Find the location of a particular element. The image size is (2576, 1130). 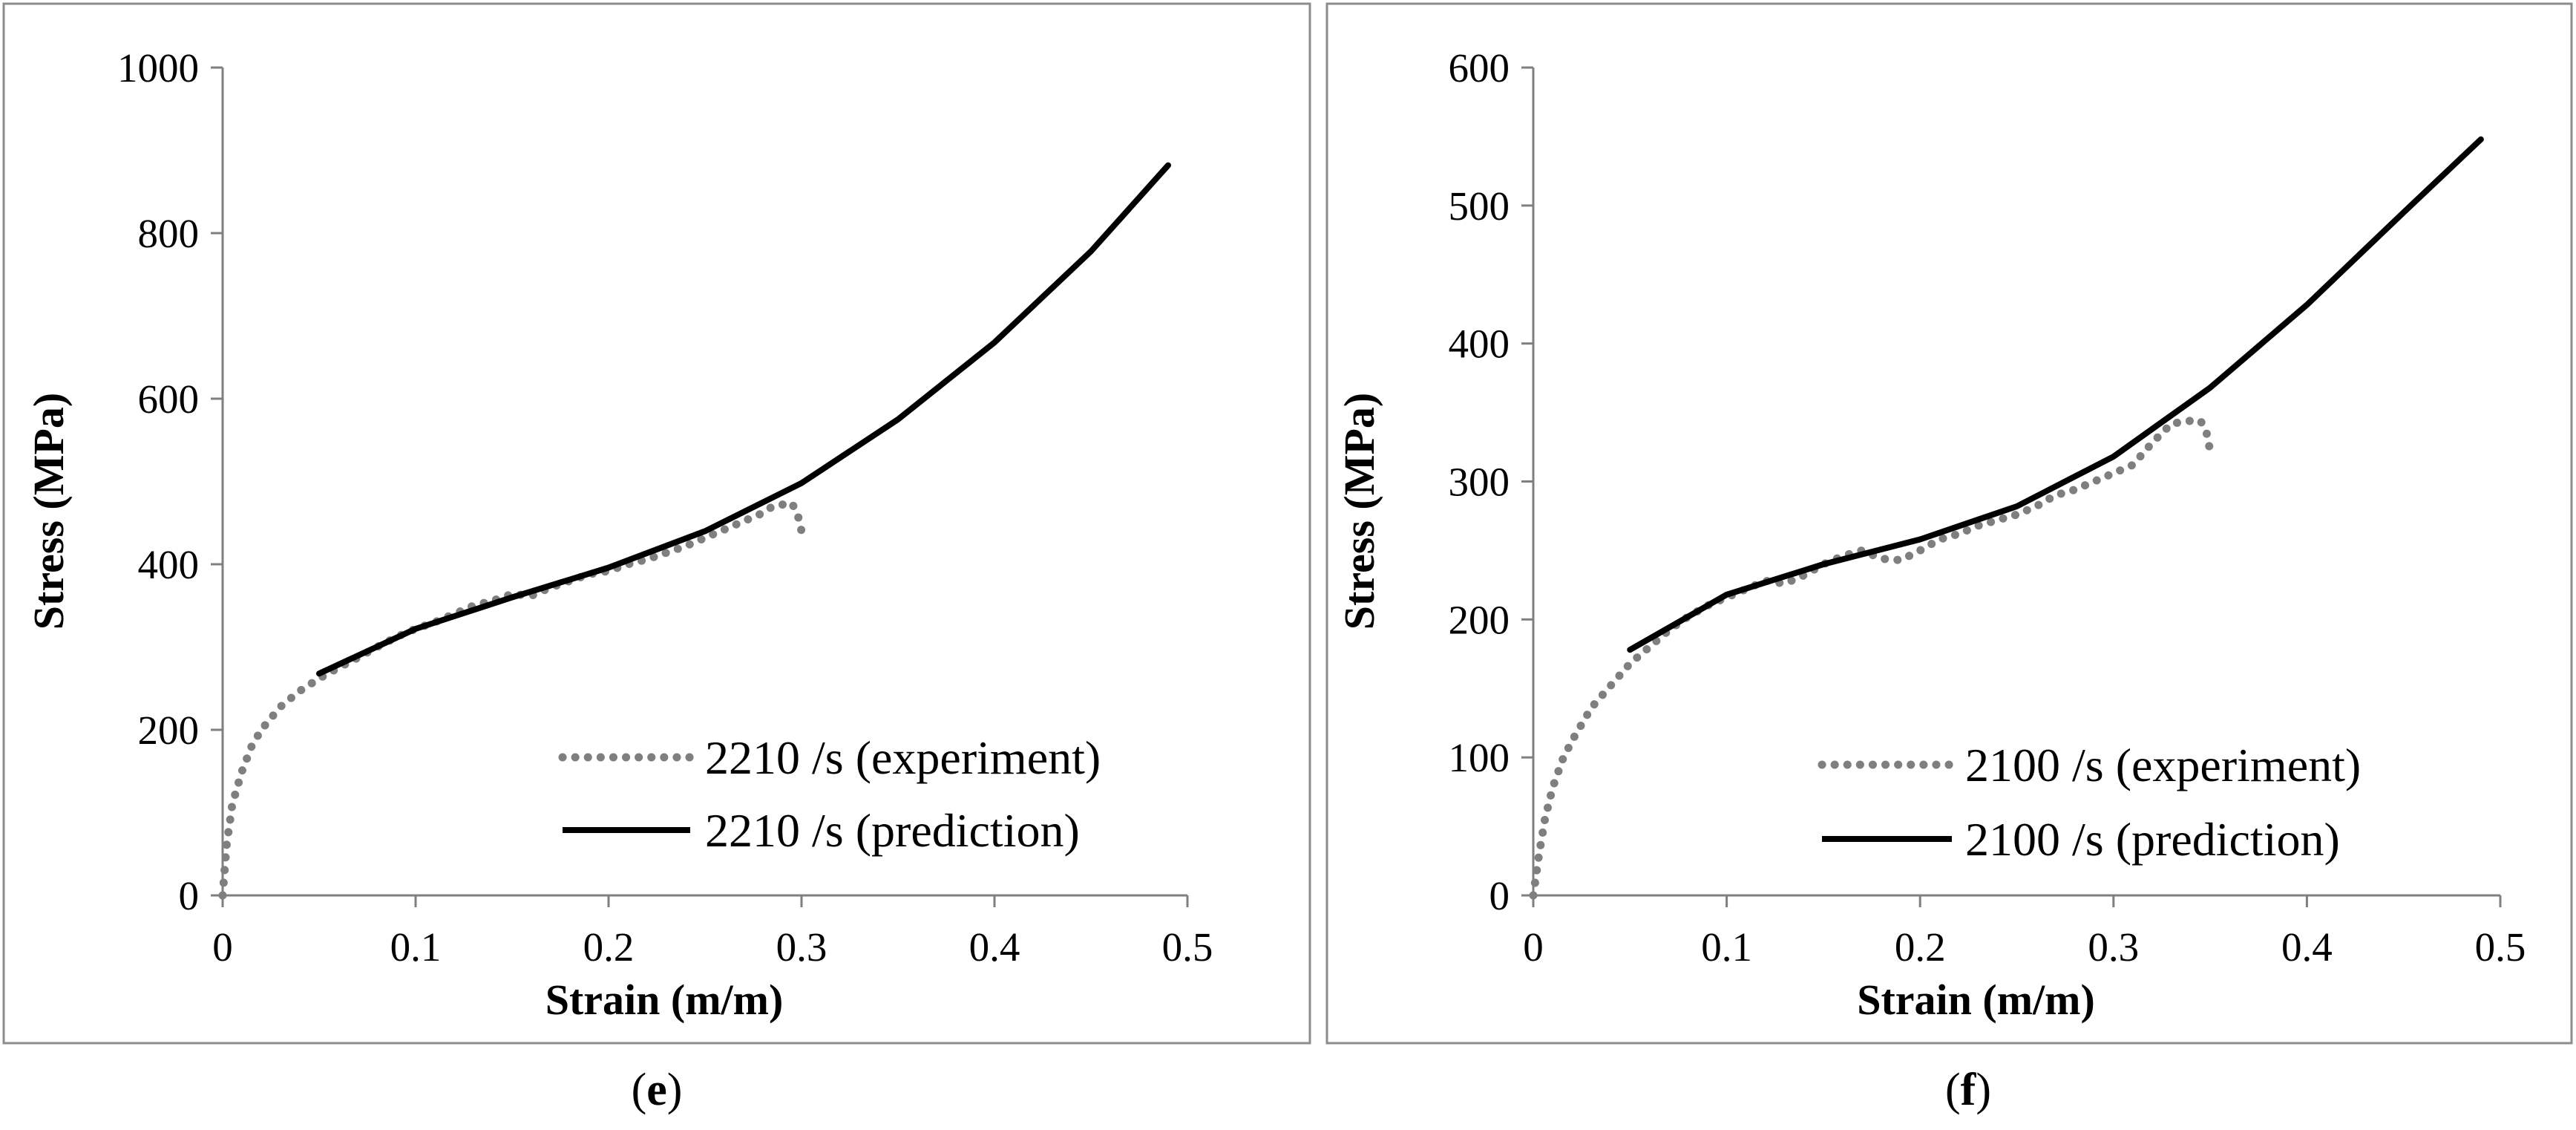

panel-label: (f) is located at coordinates (1968, 1090).